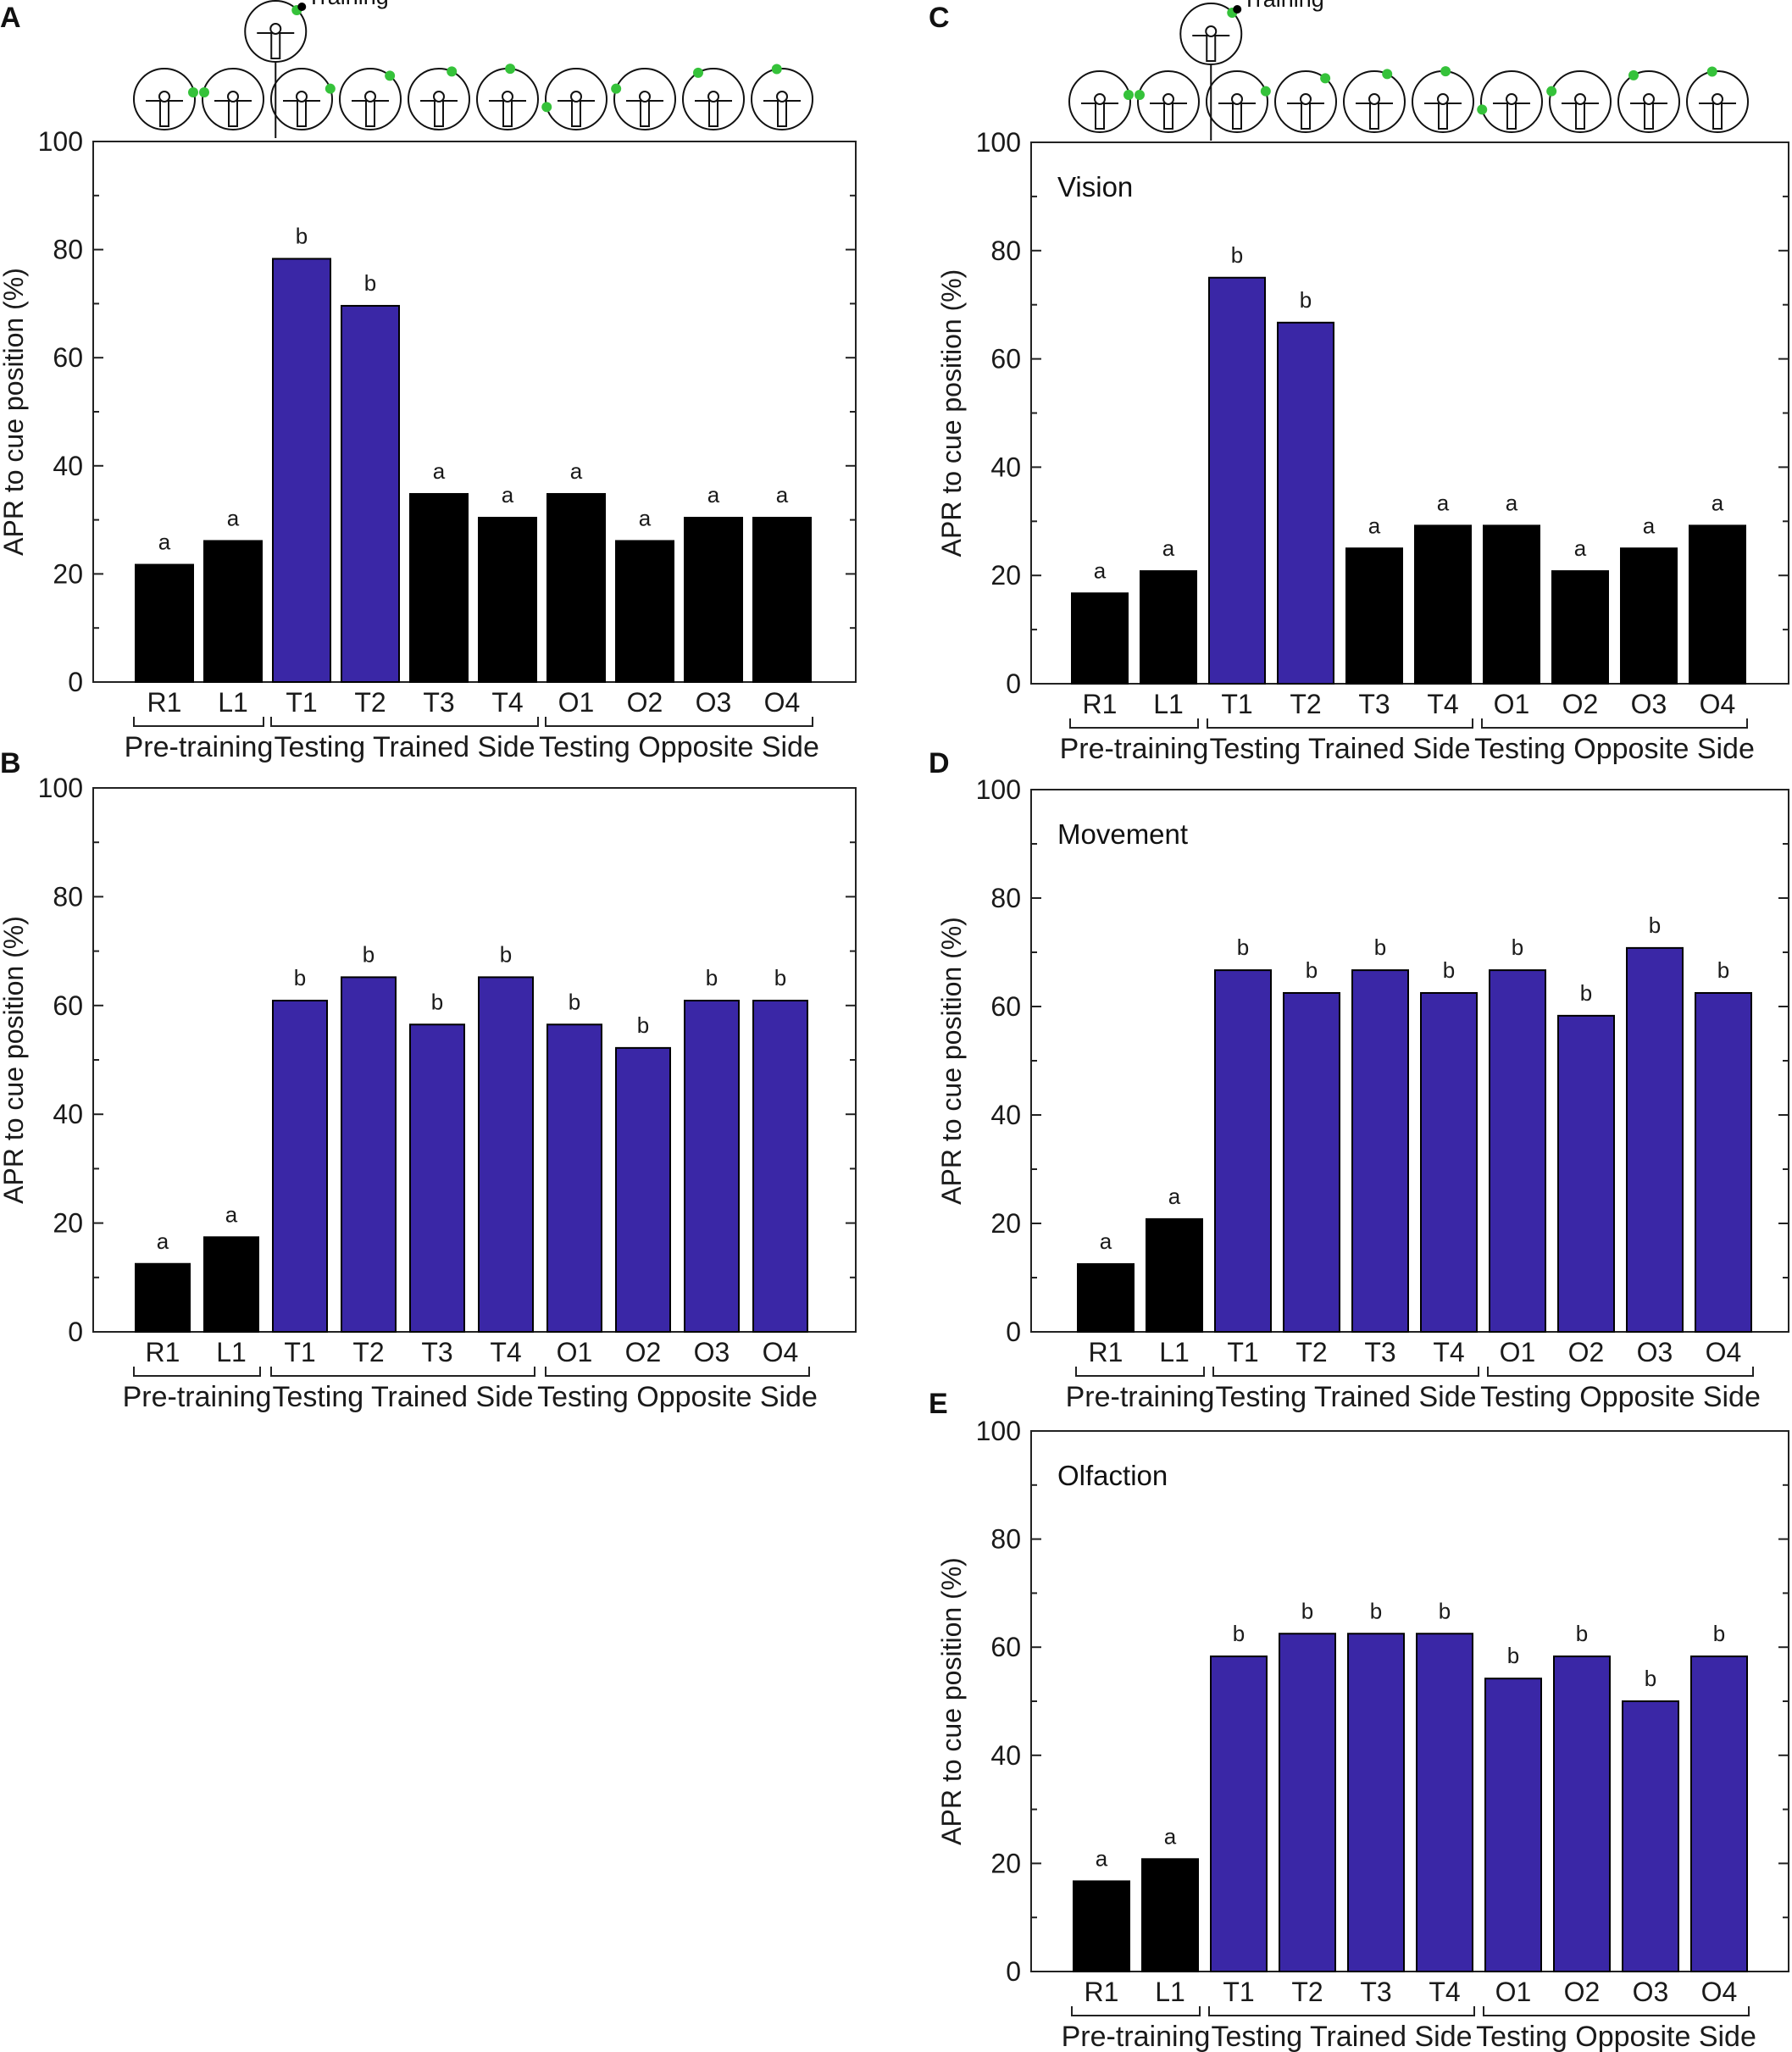 The height and width of the screenshot is (2052, 1792). Describe the element at coordinates (1102, 1992) in the screenshot. I see `x-category-label: R1` at that location.